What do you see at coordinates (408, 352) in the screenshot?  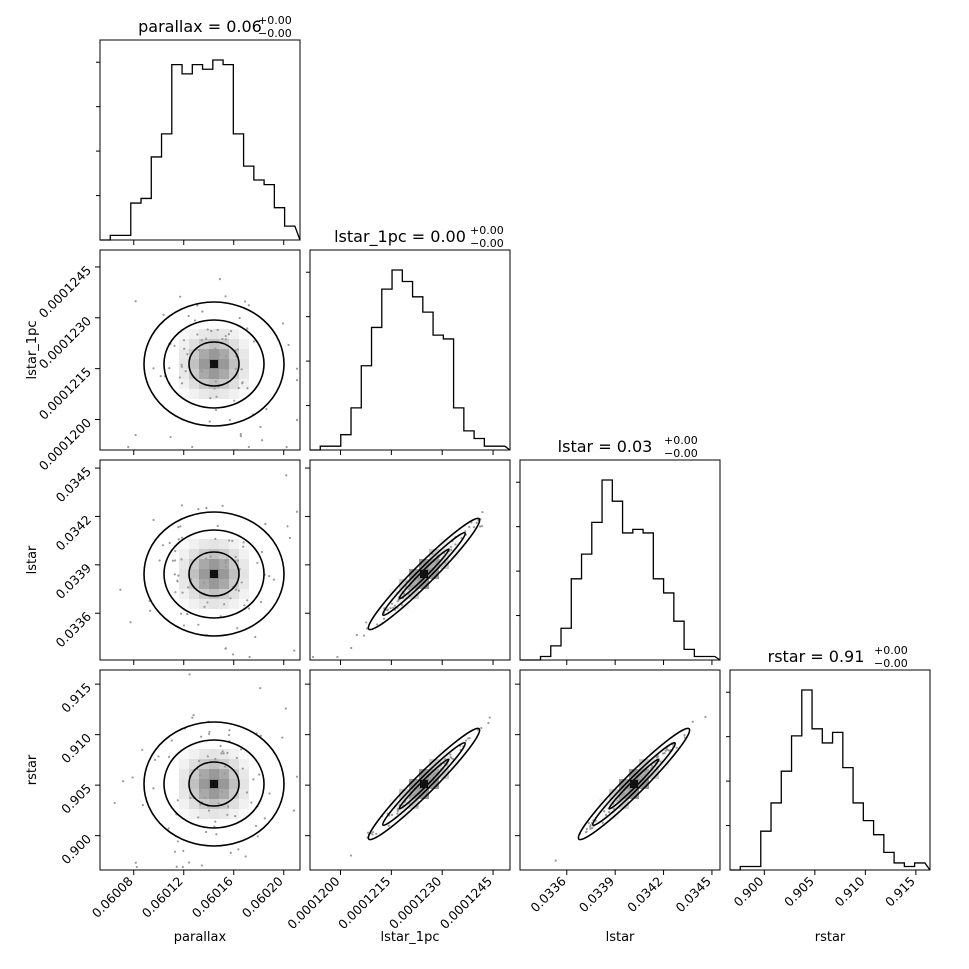 I see `panel-lstar_1pc-vs-lstar_1pc` at bounding box center [408, 352].